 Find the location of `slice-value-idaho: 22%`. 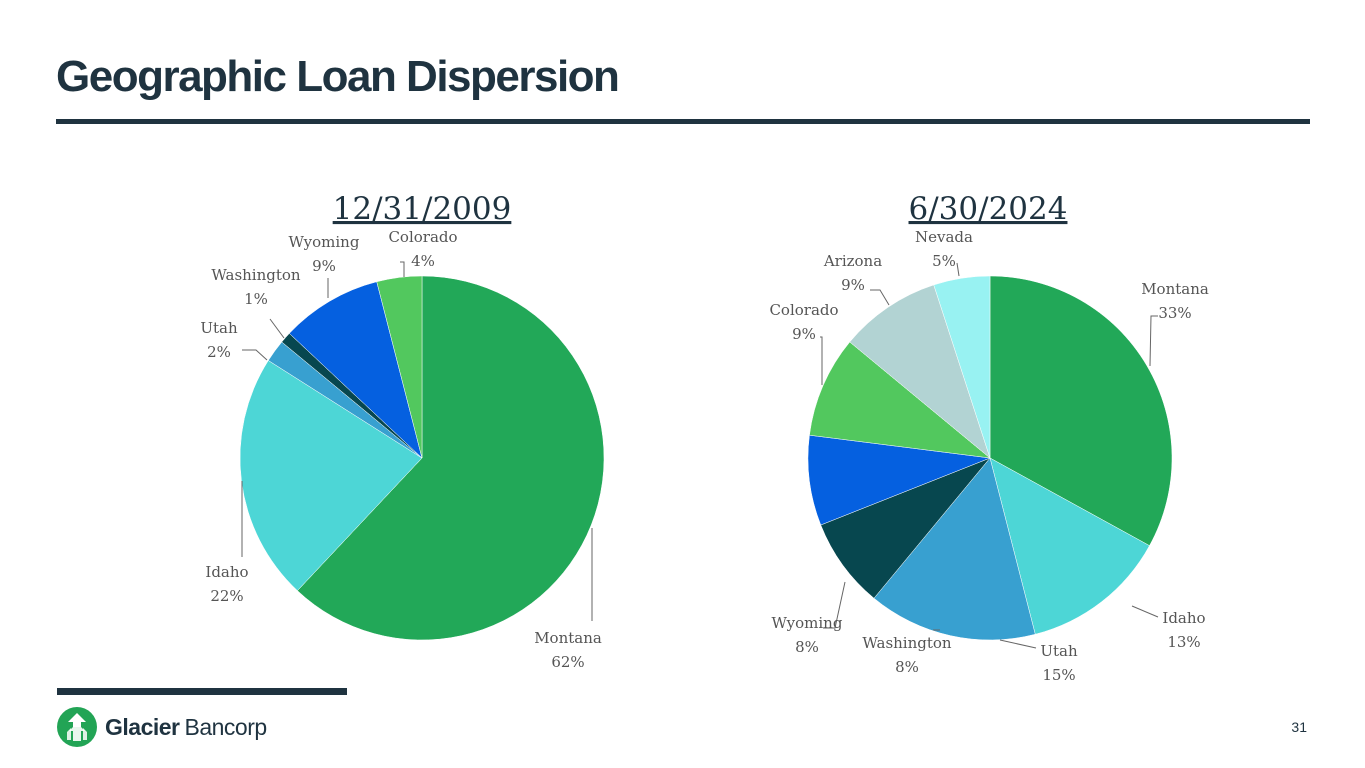

slice-value-idaho: 22% is located at coordinates (226, 596).